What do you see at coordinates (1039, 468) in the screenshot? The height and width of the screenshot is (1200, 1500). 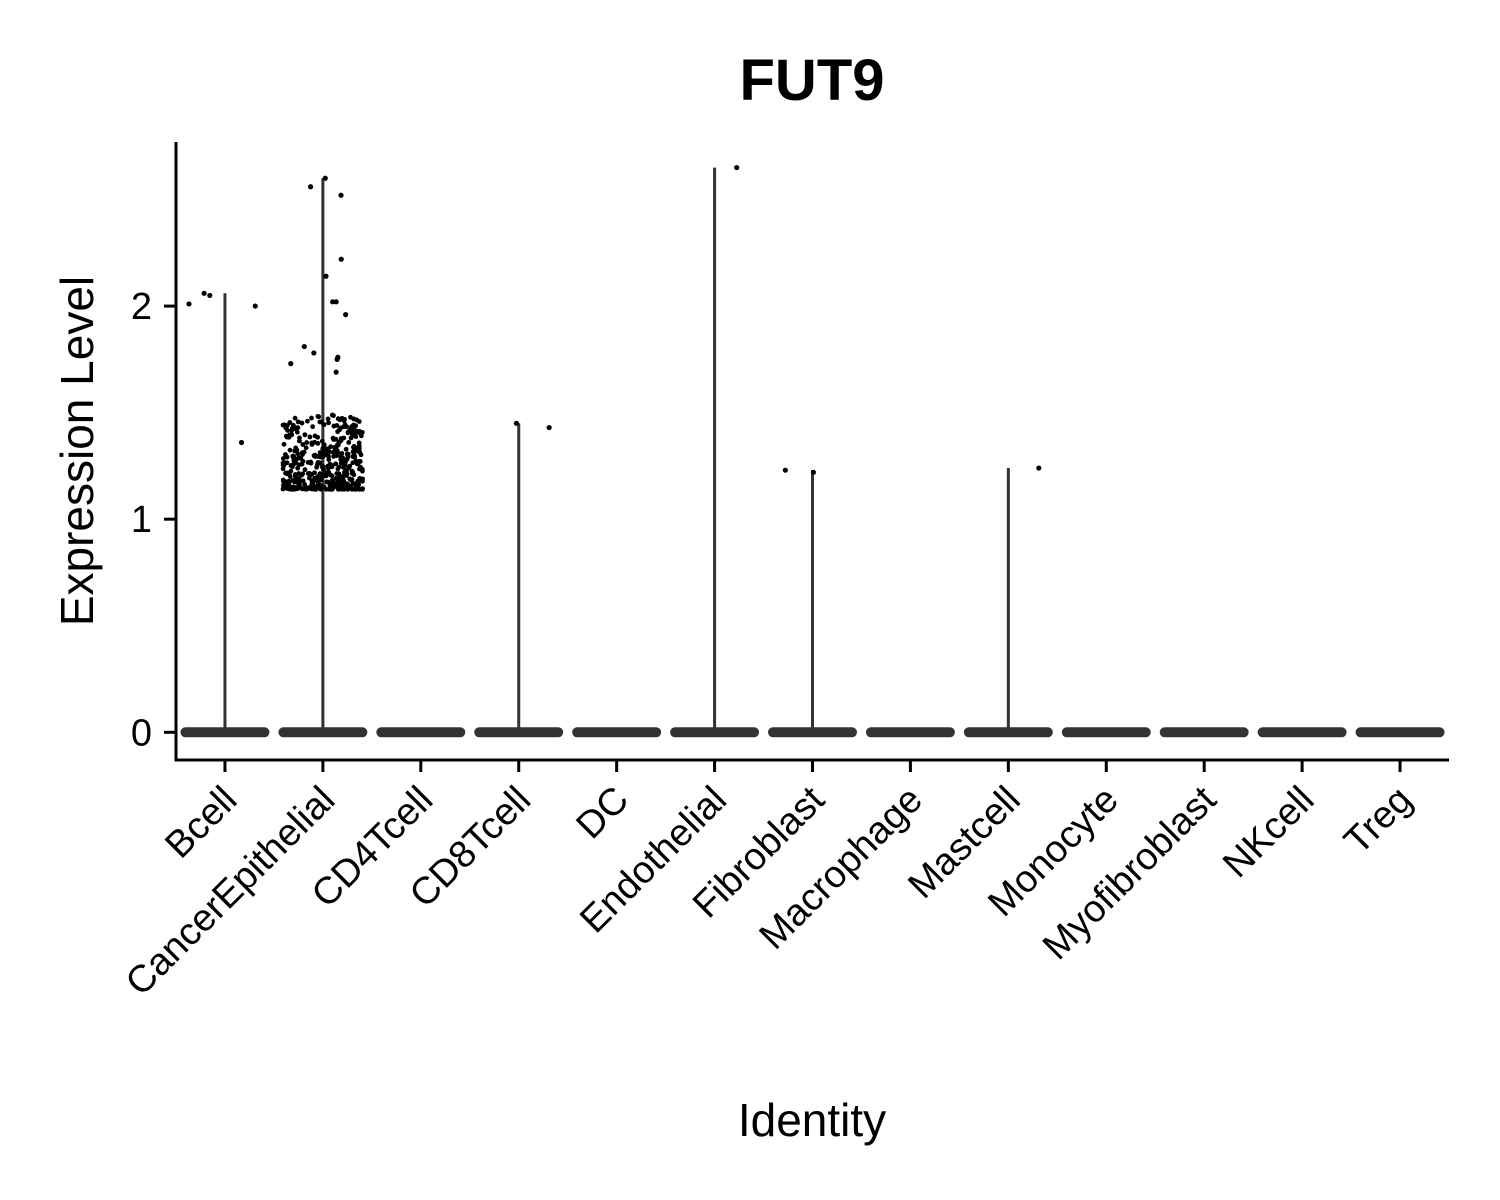 I see `point-Mastcell` at bounding box center [1039, 468].